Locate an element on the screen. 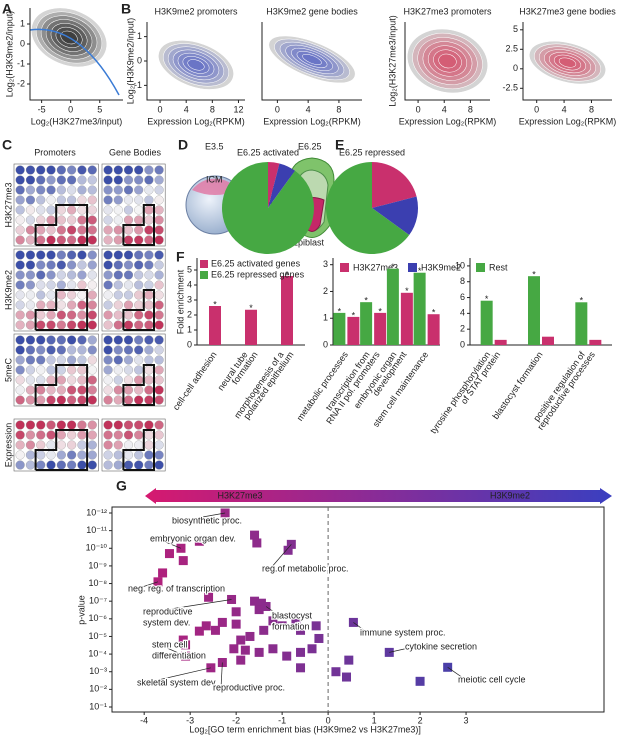 This screenshot has height=737, width=617. legend-swatch is located at coordinates (412, 267).